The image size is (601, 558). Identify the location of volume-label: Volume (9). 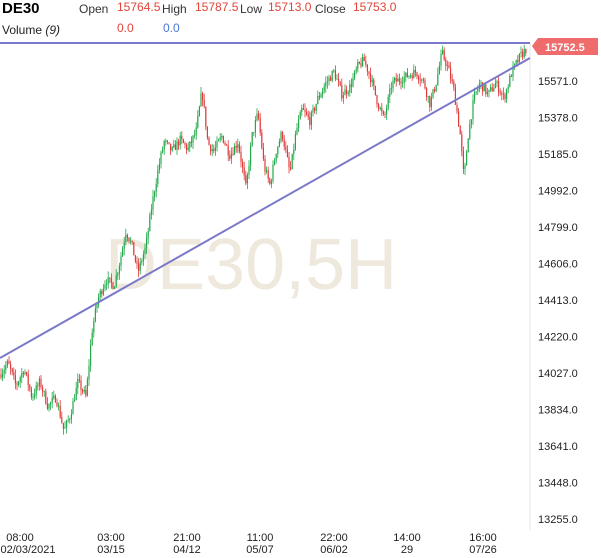
(31, 30).